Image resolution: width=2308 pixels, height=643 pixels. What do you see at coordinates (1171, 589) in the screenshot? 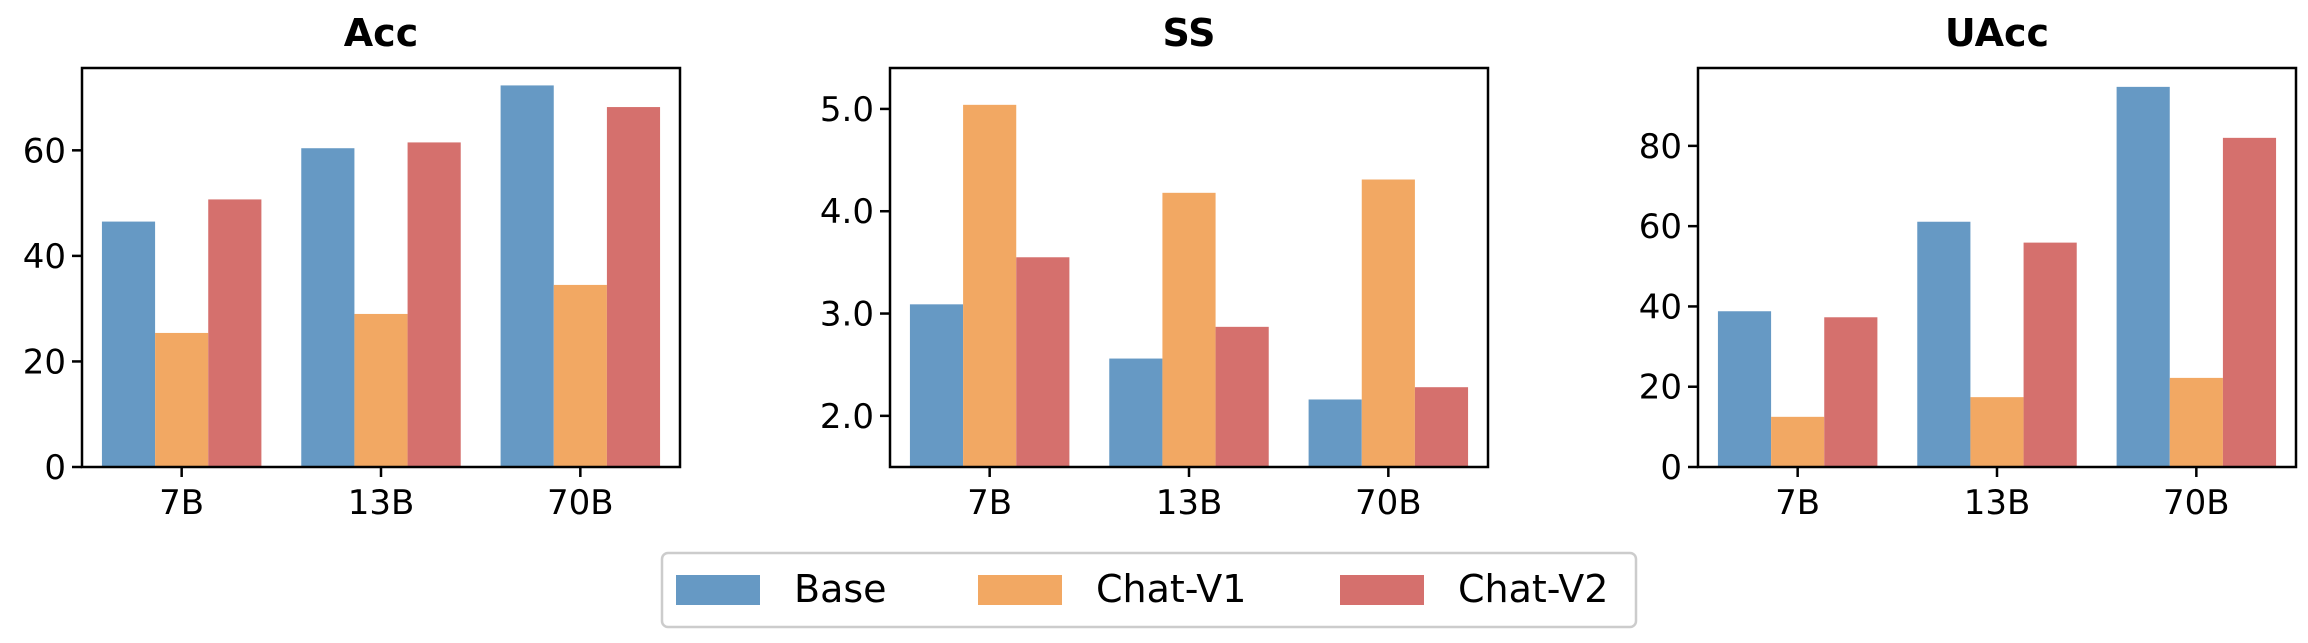
I see `legend-label-2: Chat-V1` at bounding box center [1171, 589].